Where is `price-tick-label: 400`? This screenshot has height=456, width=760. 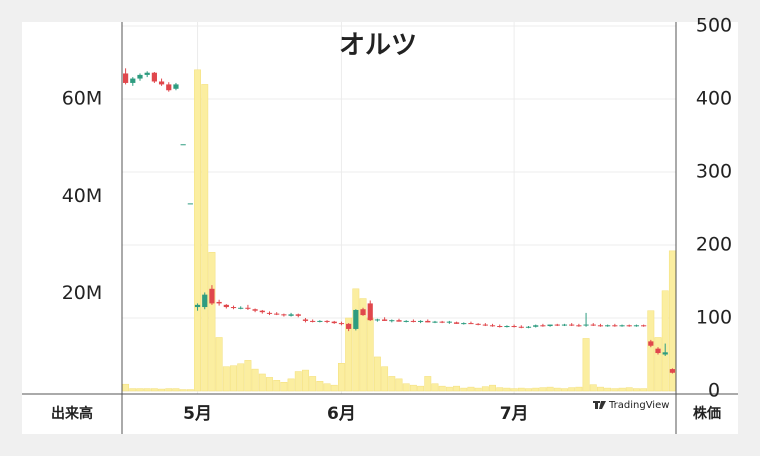
price-tick-label: 400 is located at coordinates (714, 99).